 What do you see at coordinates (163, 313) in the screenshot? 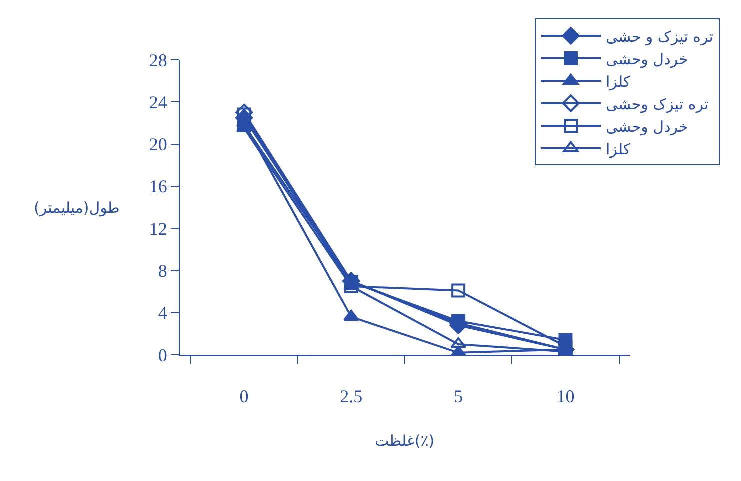
I see `y-tick-label: 4` at bounding box center [163, 313].